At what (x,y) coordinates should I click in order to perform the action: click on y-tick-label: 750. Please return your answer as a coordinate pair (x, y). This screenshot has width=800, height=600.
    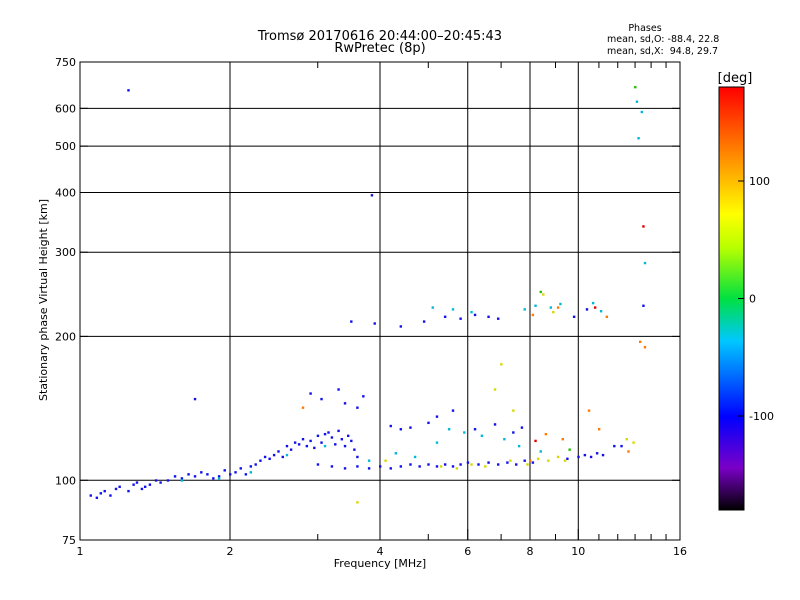
    Looking at the image, I should click on (65, 62).